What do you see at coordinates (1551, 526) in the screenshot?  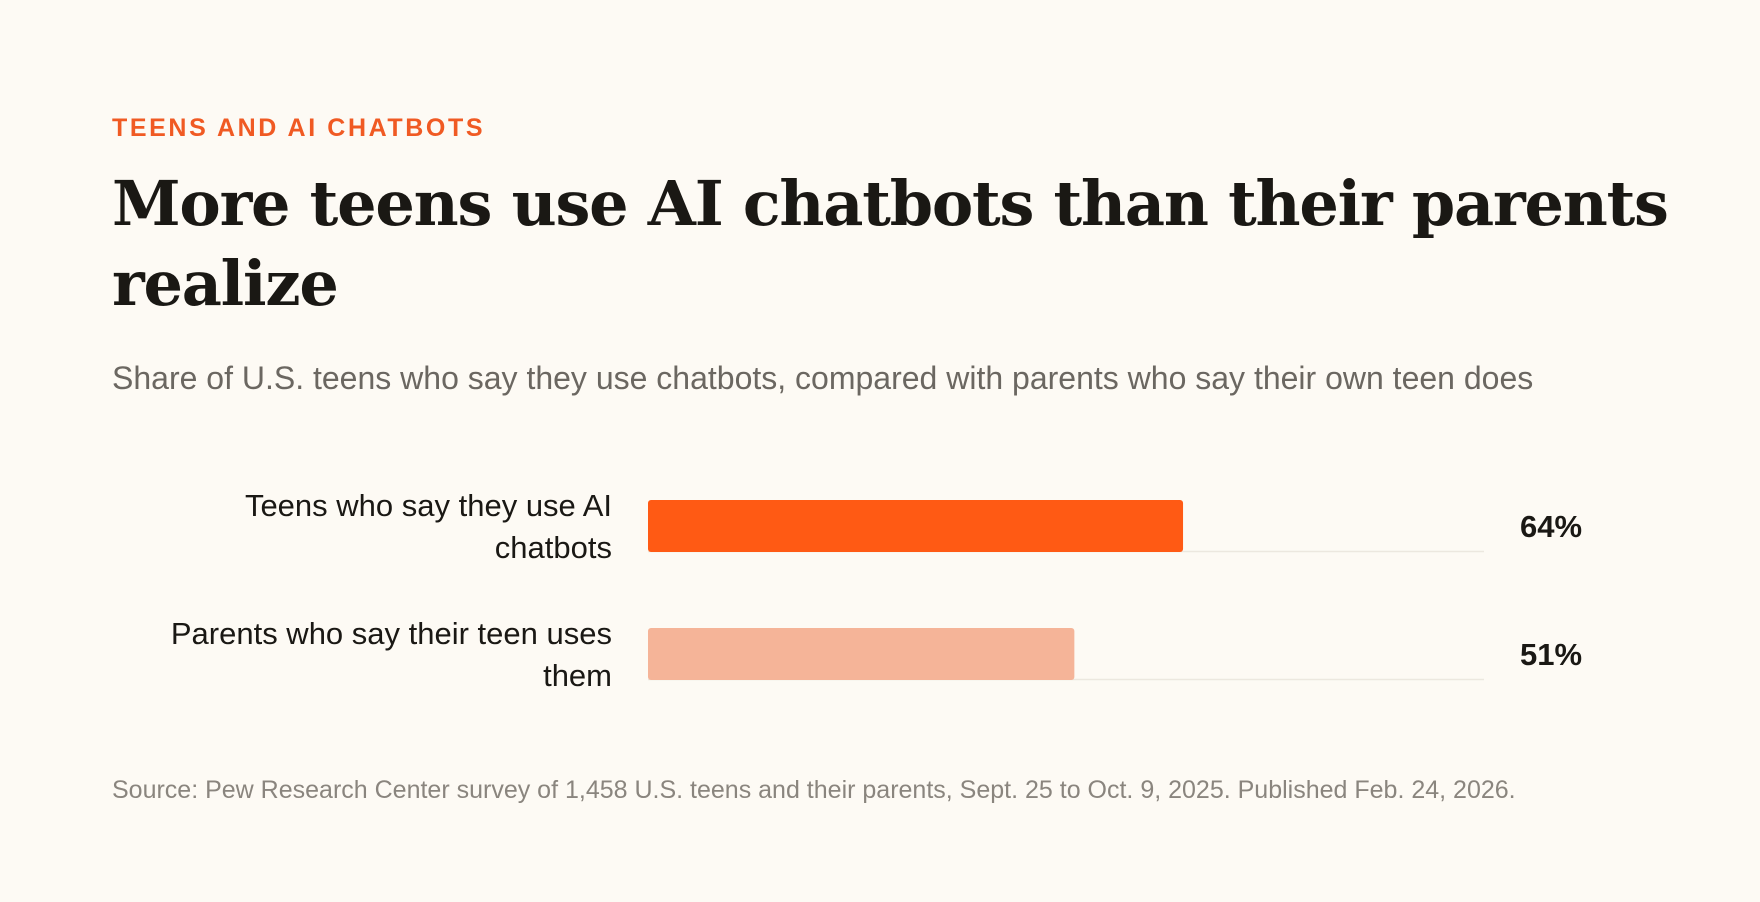 I see `value-label: 64%` at bounding box center [1551, 526].